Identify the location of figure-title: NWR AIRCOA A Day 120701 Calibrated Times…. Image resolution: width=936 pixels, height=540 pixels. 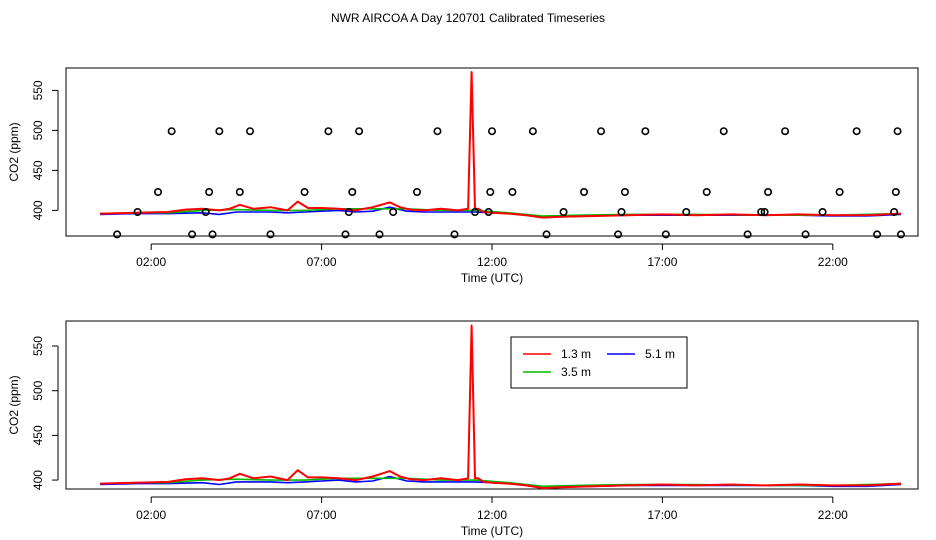
(468, 18).